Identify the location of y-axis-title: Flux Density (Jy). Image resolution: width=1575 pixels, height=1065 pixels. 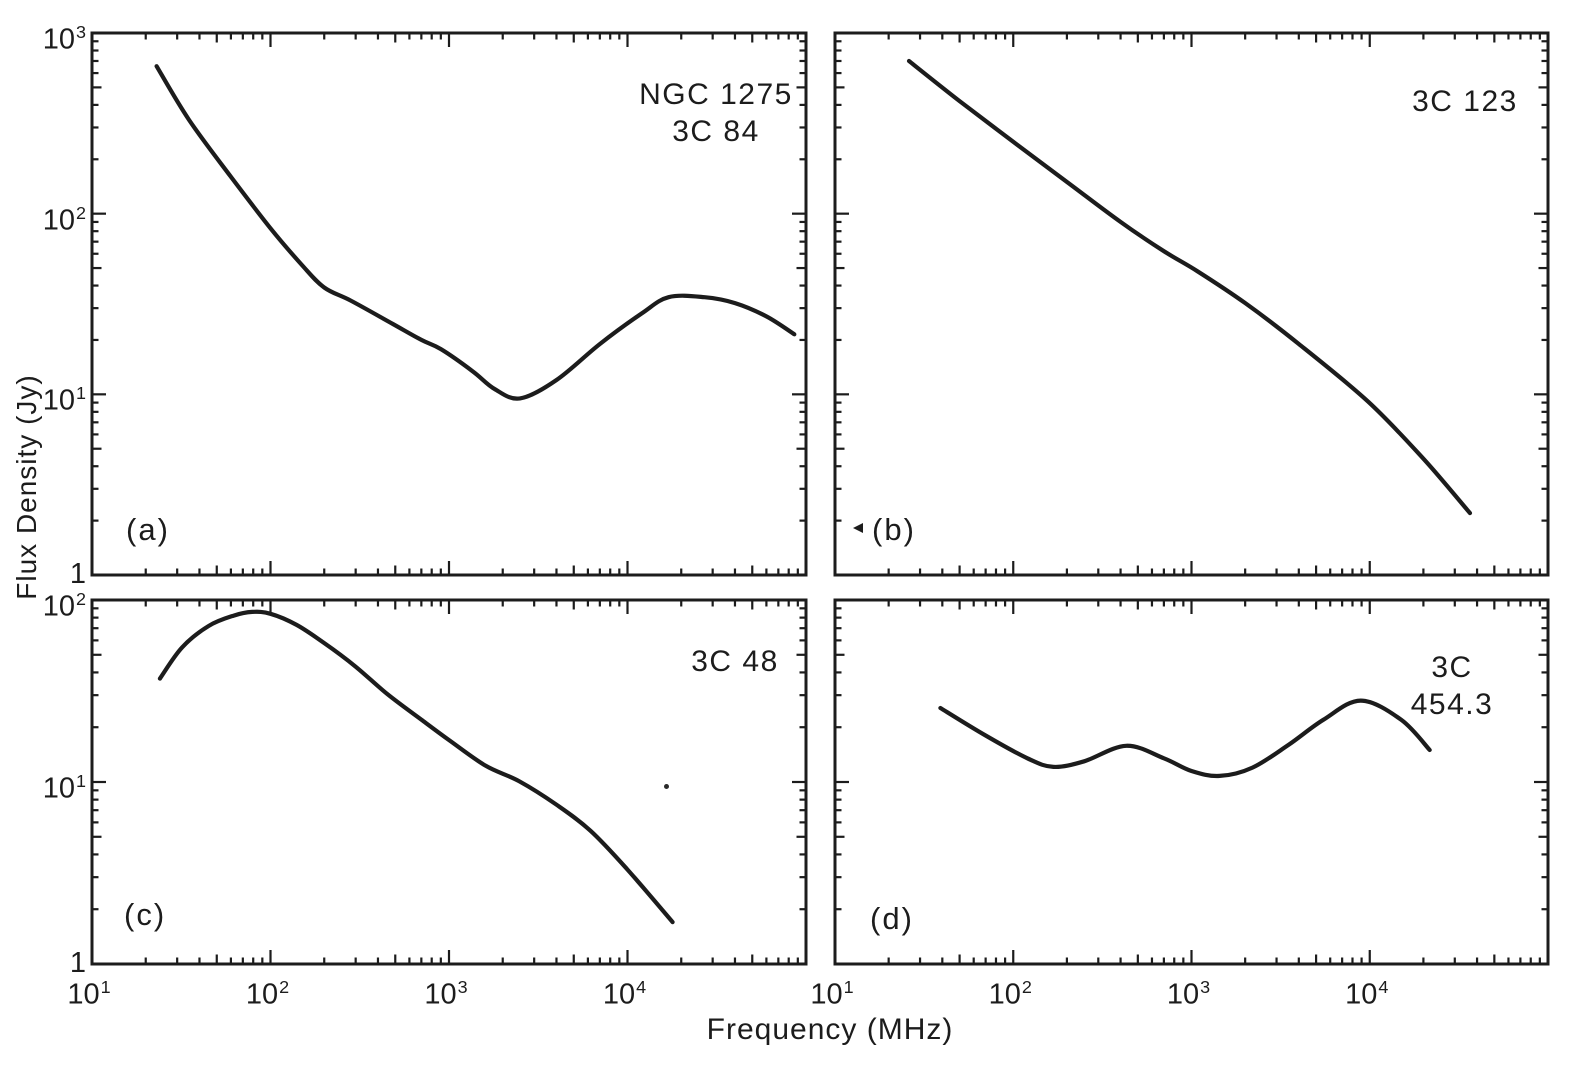
(26, 487).